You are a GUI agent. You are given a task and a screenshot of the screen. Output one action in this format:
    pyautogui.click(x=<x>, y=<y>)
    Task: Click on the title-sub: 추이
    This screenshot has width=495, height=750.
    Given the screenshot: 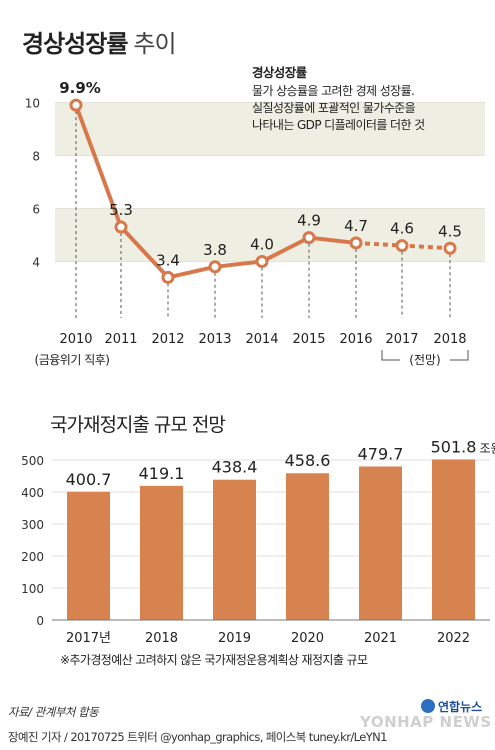 What is the action you would take?
    pyautogui.click(x=154, y=44)
    